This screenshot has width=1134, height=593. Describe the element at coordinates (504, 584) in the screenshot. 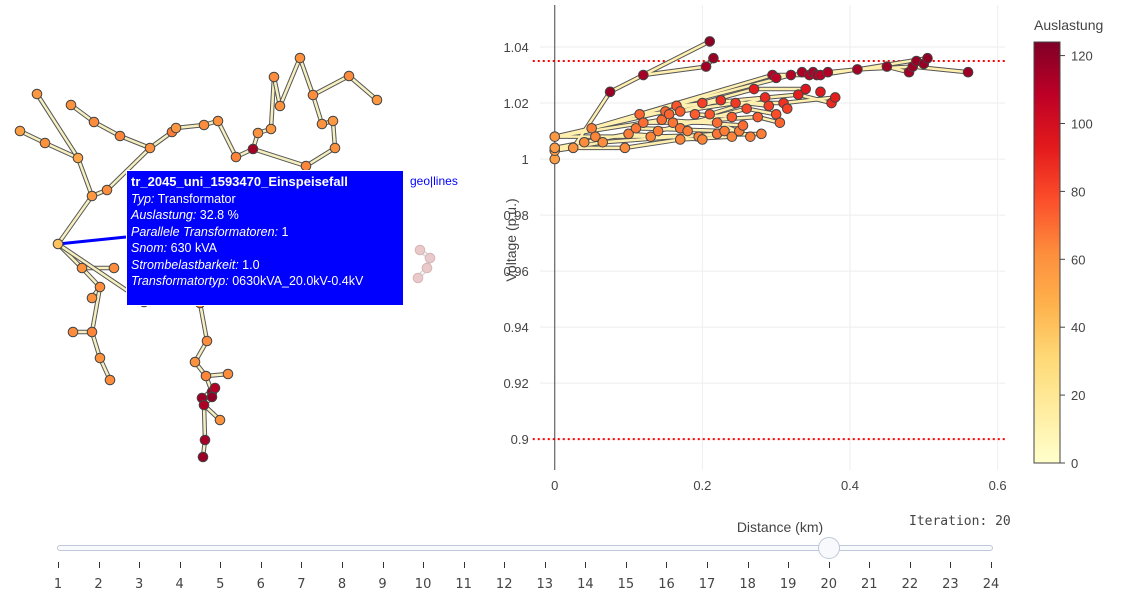

I see `slider-step-12: 12` at that location.